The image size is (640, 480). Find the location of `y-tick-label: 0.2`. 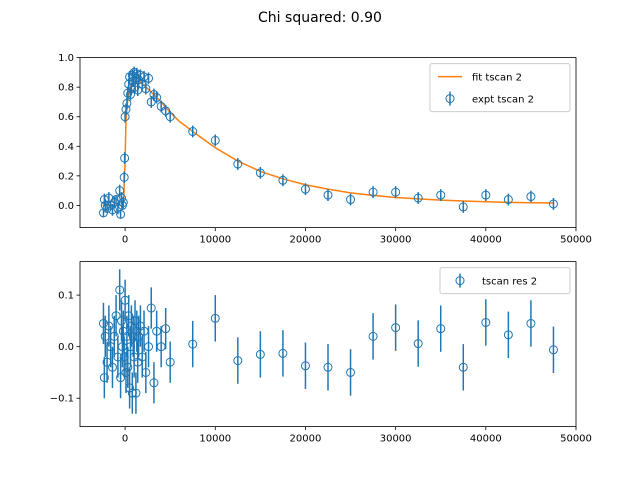

y-tick-label: 0.2 is located at coordinates (66, 176).